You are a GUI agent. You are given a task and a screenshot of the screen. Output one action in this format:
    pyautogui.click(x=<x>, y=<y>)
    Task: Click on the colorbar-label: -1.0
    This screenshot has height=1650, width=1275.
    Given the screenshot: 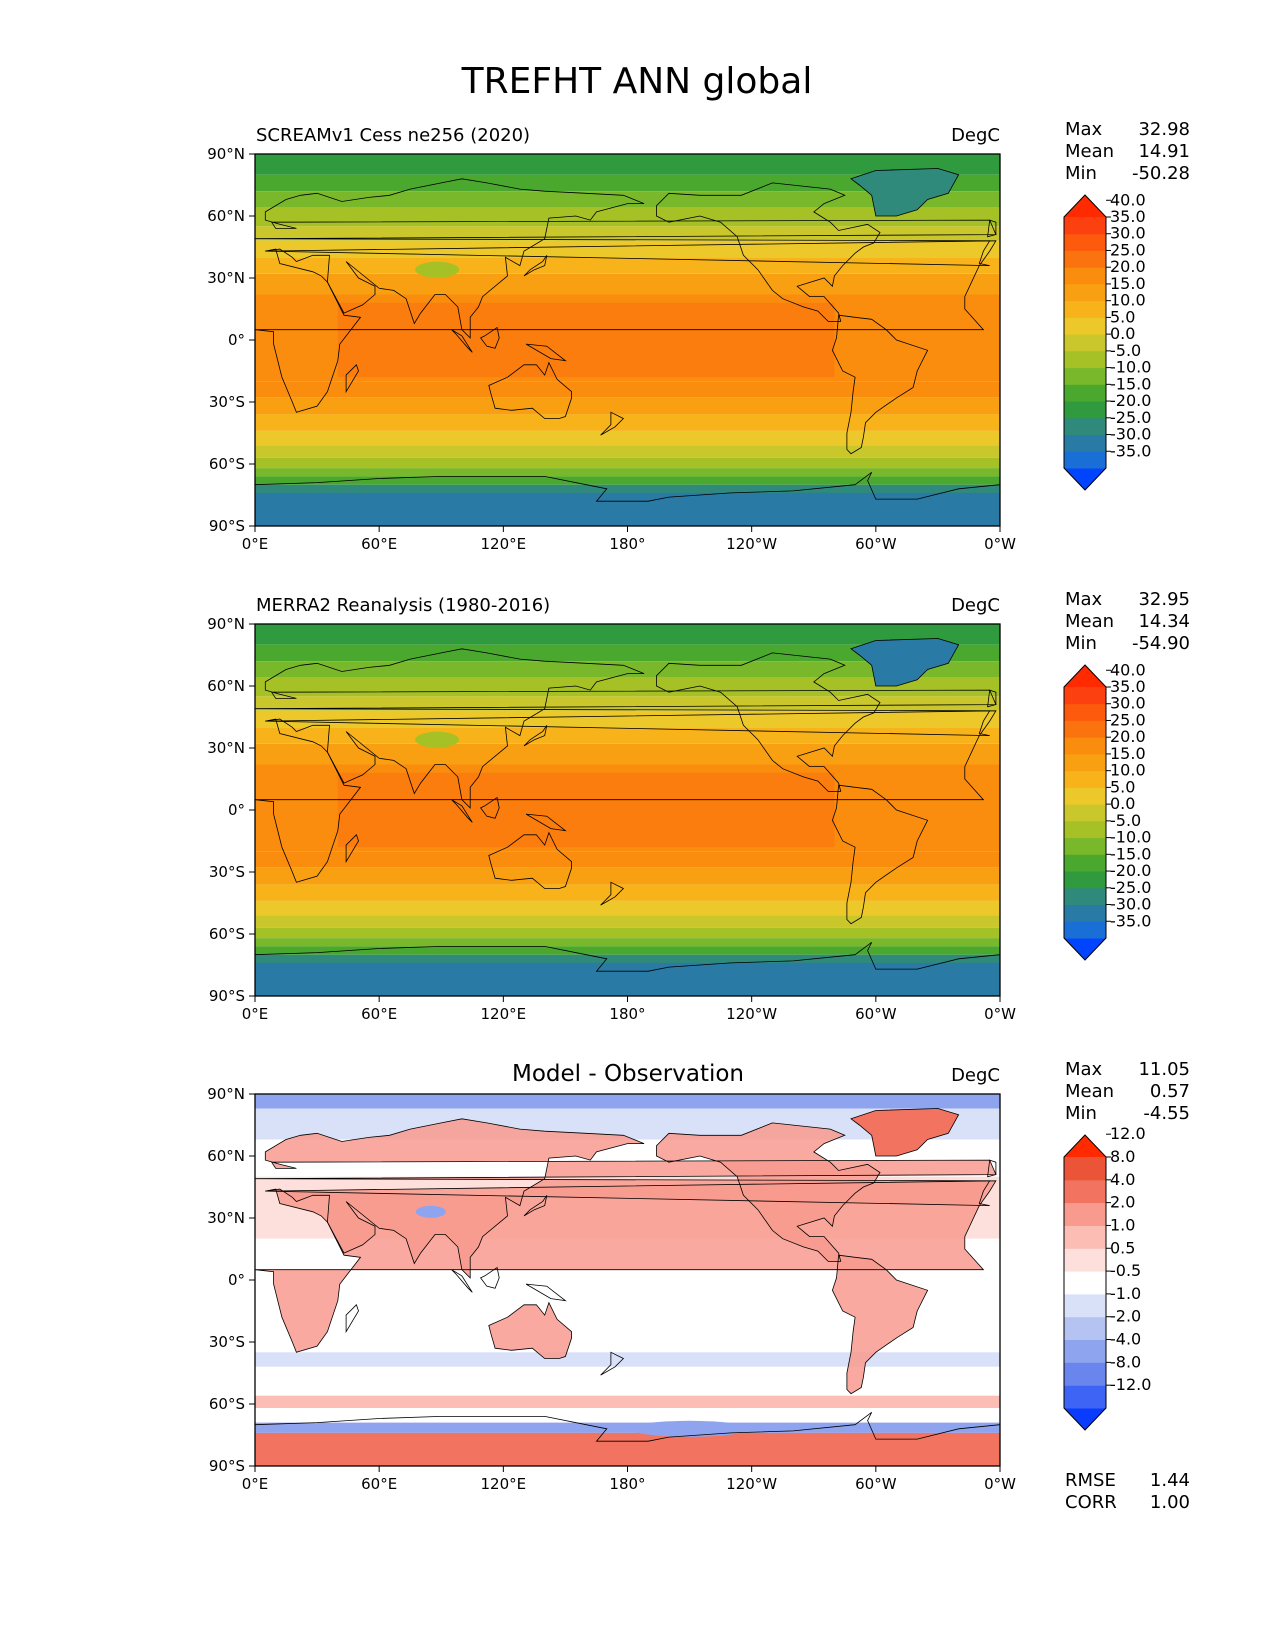 What is the action you would take?
    pyautogui.click(x=1125, y=1293)
    